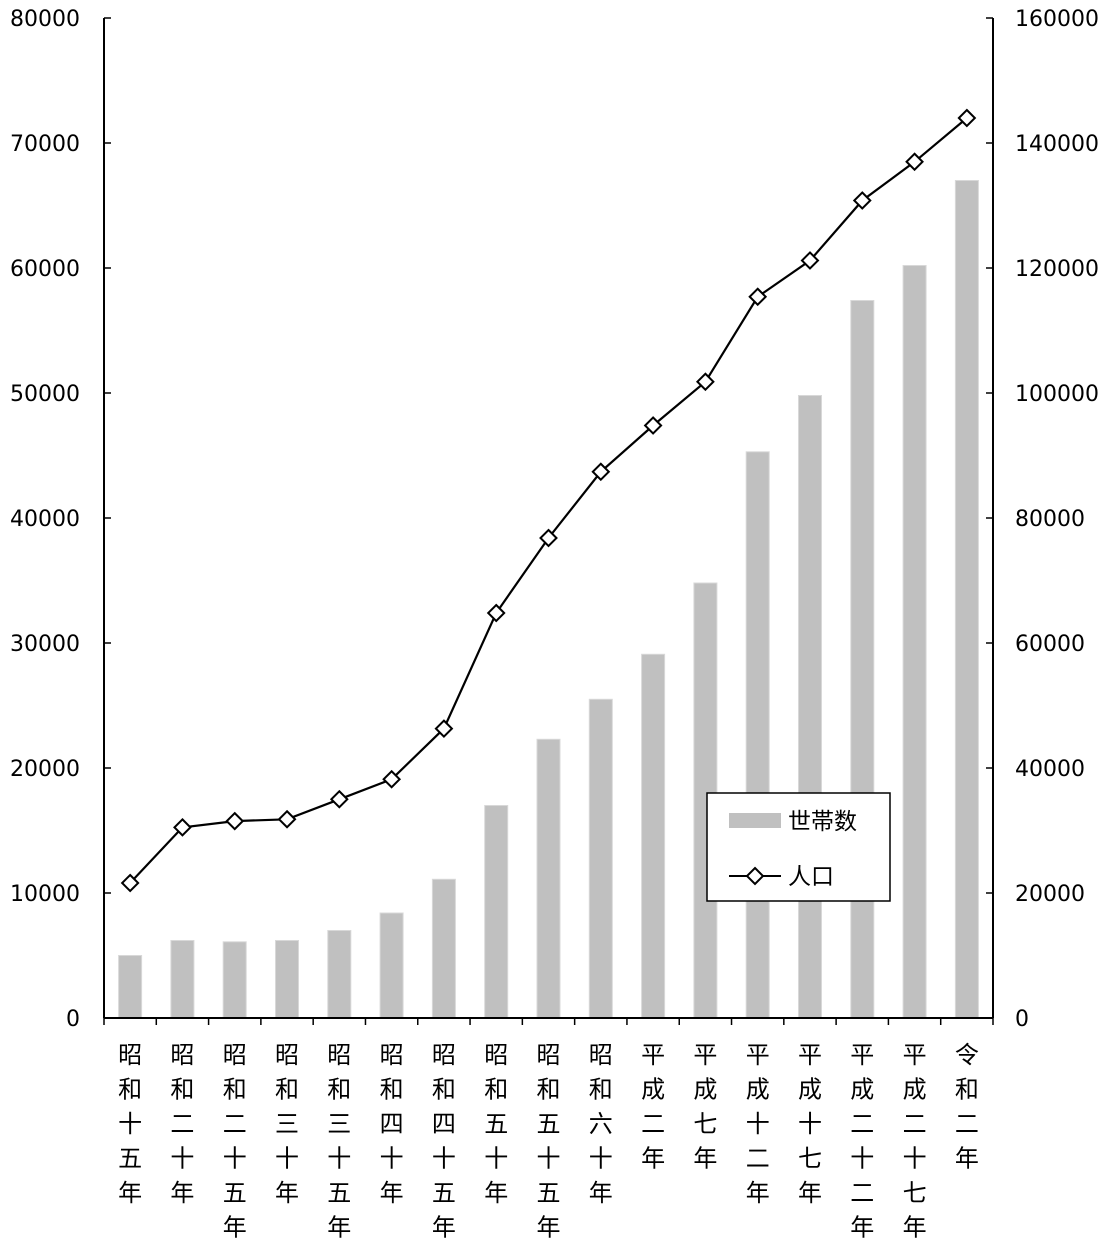  Describe the element at coordinates (45, 269) in the screenshot. I see `left-y-tick-label: 60000` at that location.